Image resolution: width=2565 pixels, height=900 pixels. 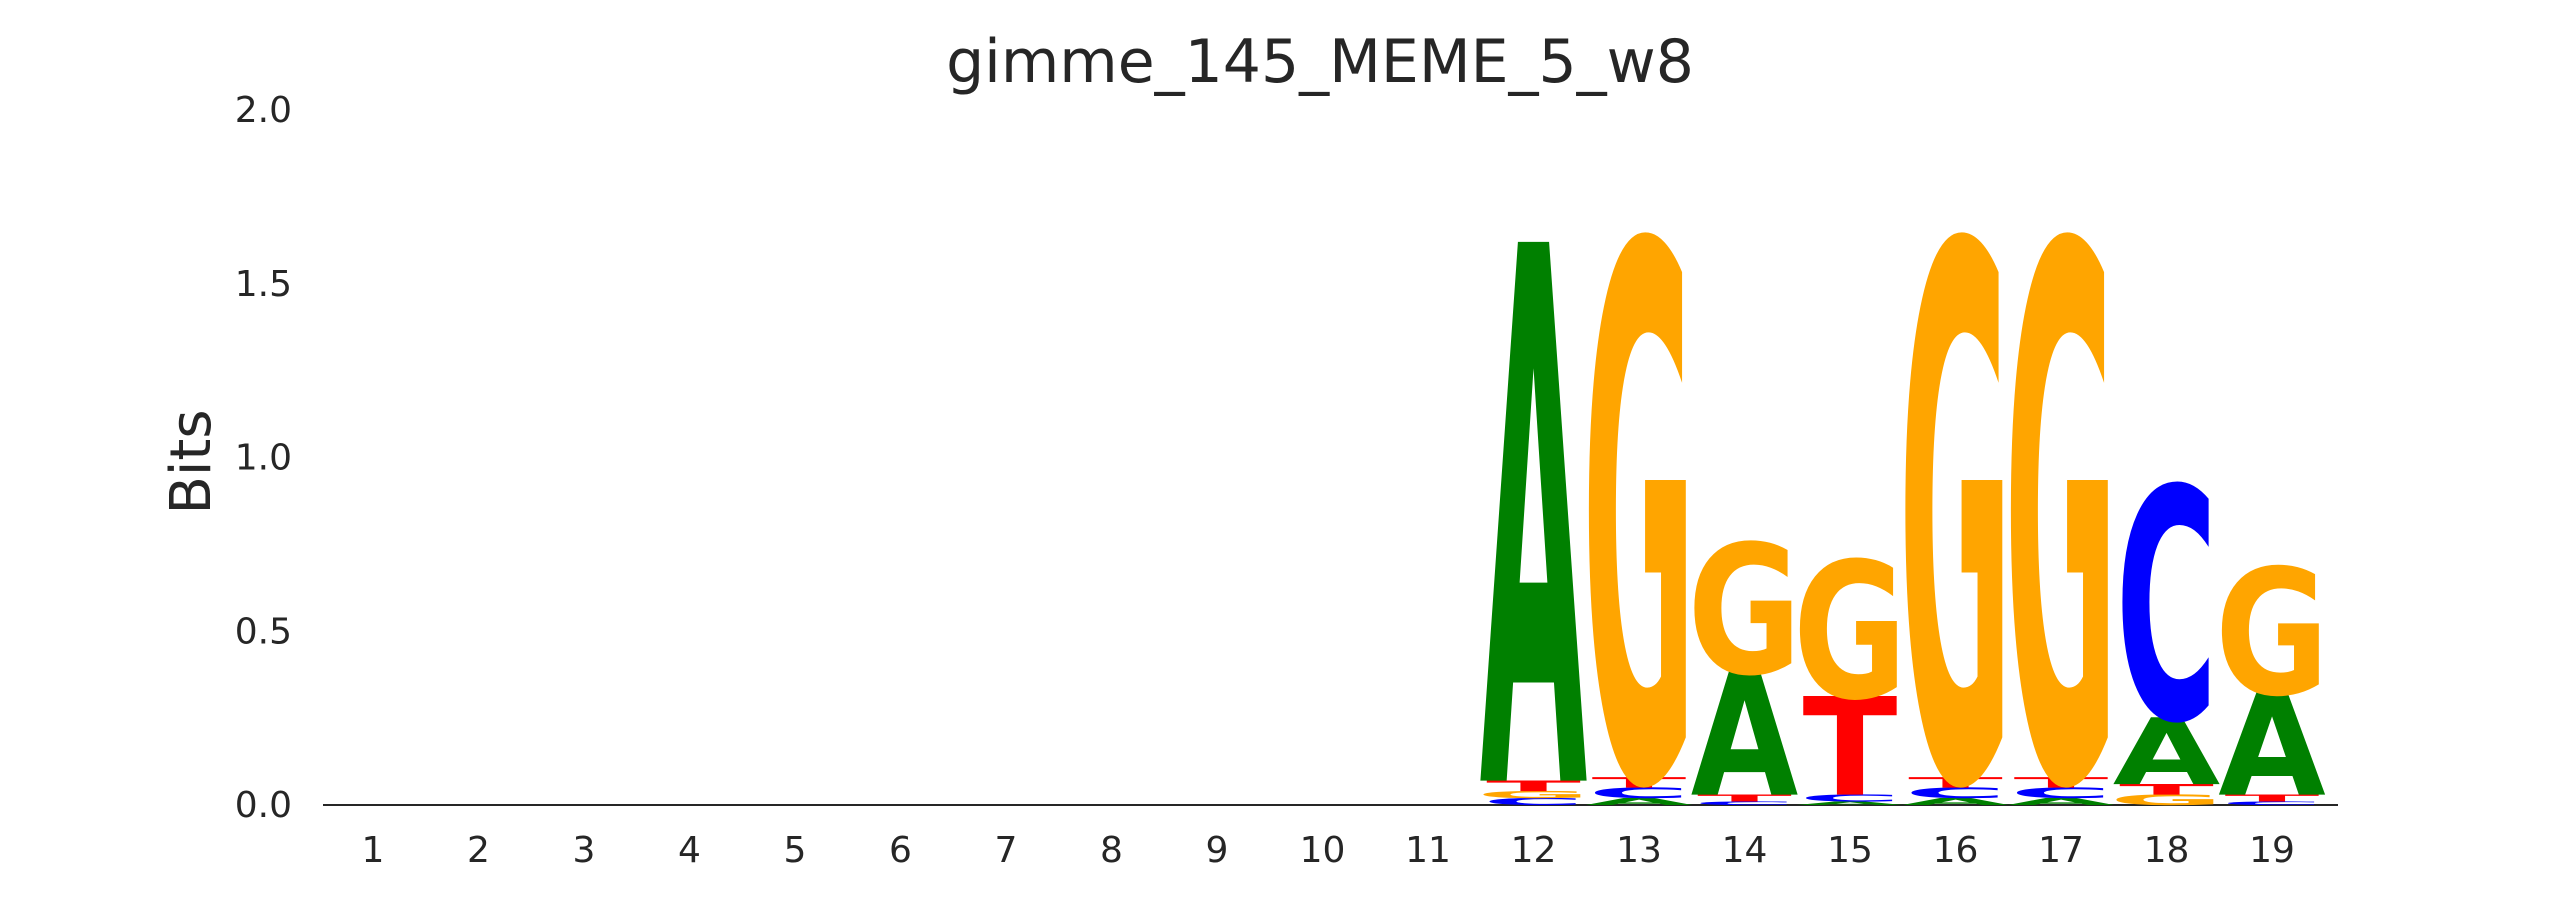 What do you see at coordinates (2166, 800) in the screenshot?
I see `letter-G-pos-18: G` at bounding box center [2166, 800].